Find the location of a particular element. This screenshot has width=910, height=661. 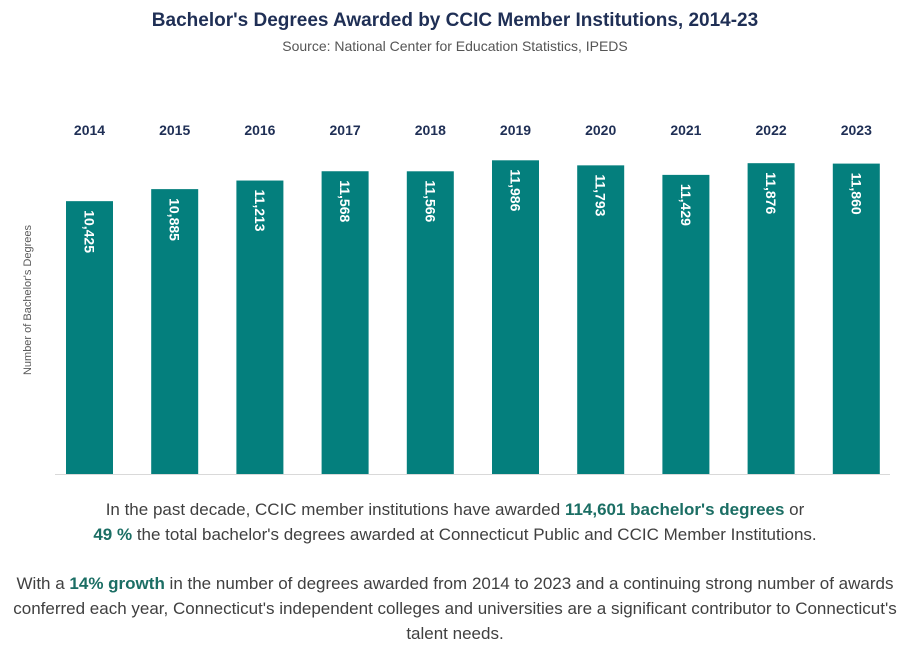

year-label-2020: 2020 is located at coordinates (600, 130).